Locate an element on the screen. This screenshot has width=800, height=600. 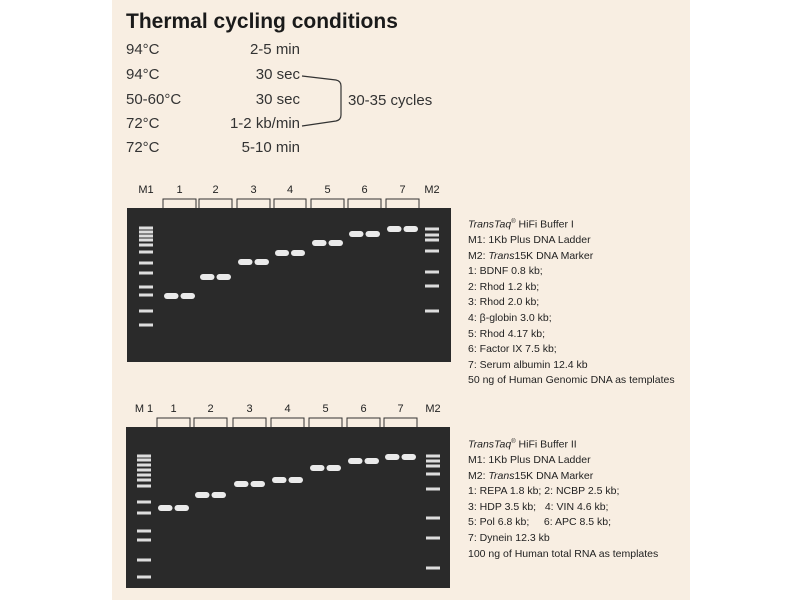
cond-temp: 72°C is located at coordinates (143, 123).